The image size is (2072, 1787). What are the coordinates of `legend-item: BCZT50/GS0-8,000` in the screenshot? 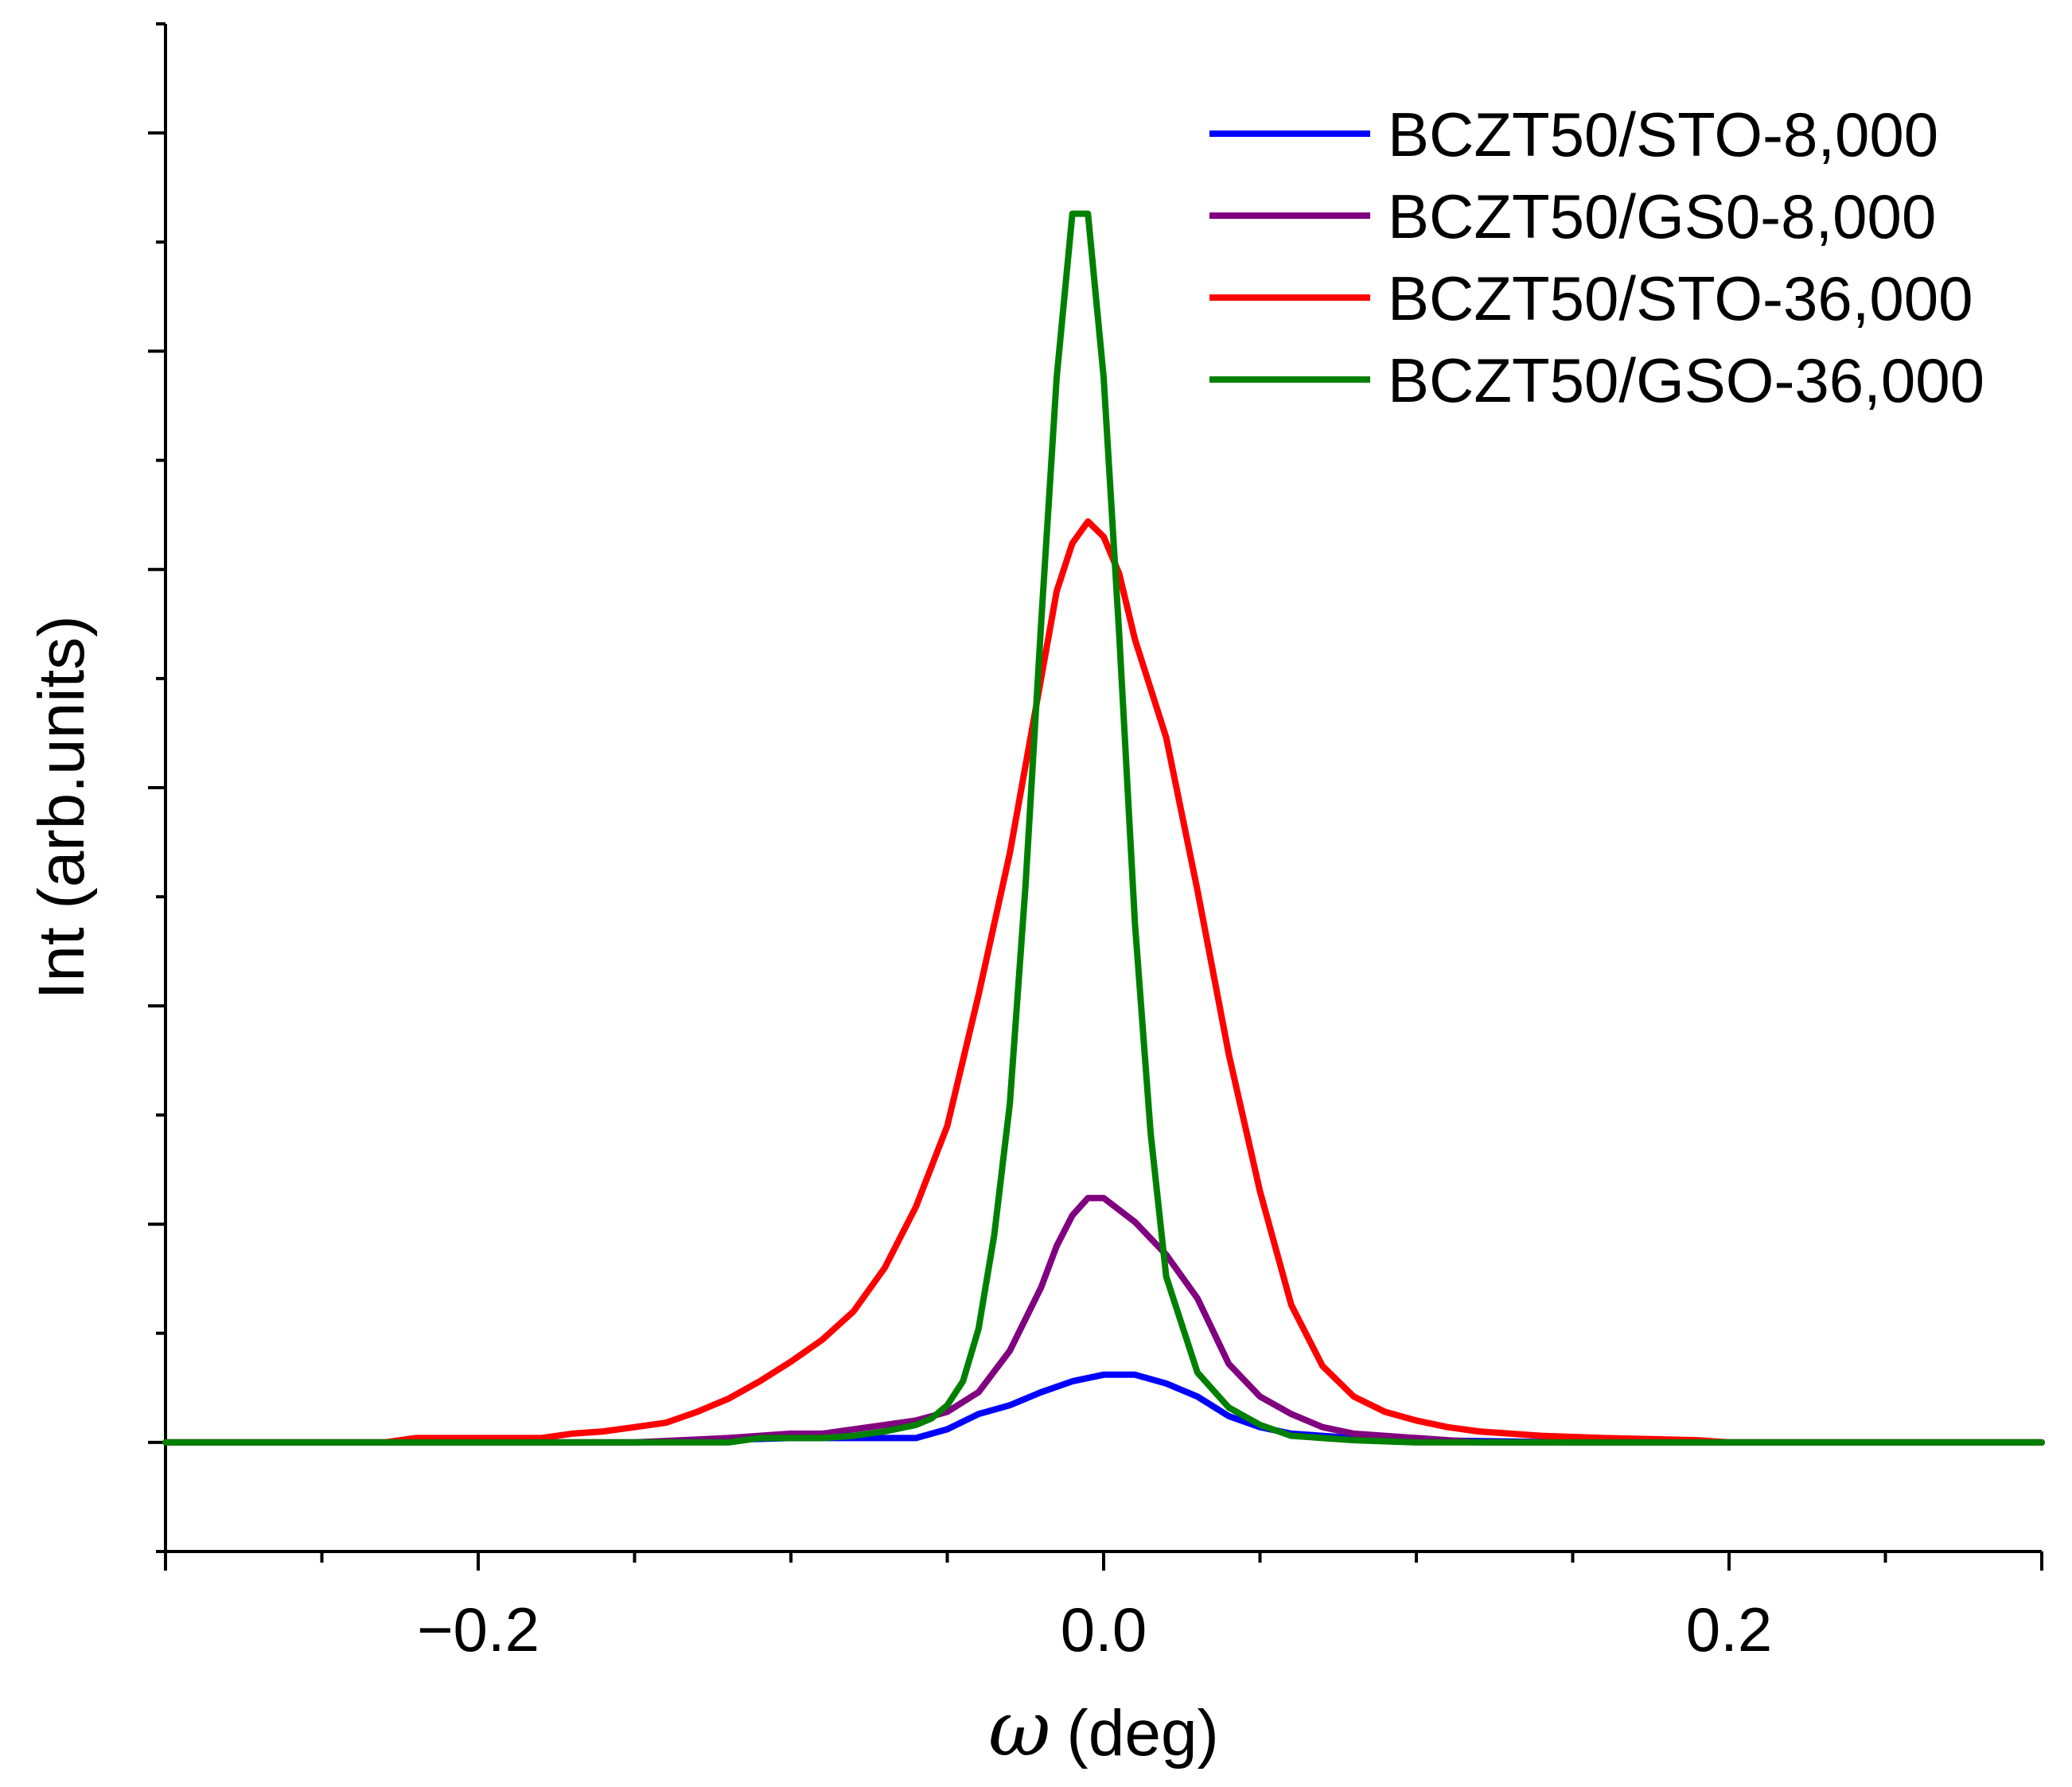 It's located at (1572, 216).